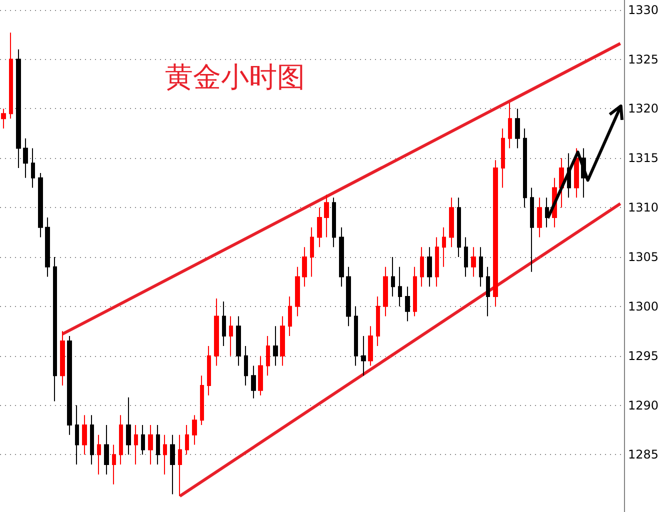  I want to click on y-tick-label: 1300, so click(643, 306).